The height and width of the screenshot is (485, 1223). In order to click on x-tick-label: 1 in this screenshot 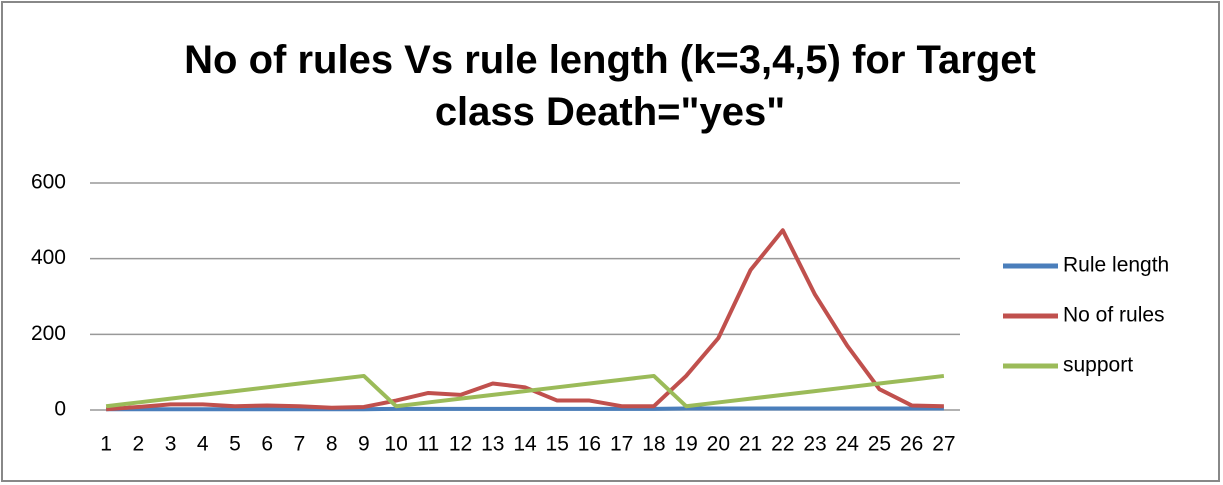, I will do `click(106, 444)`.